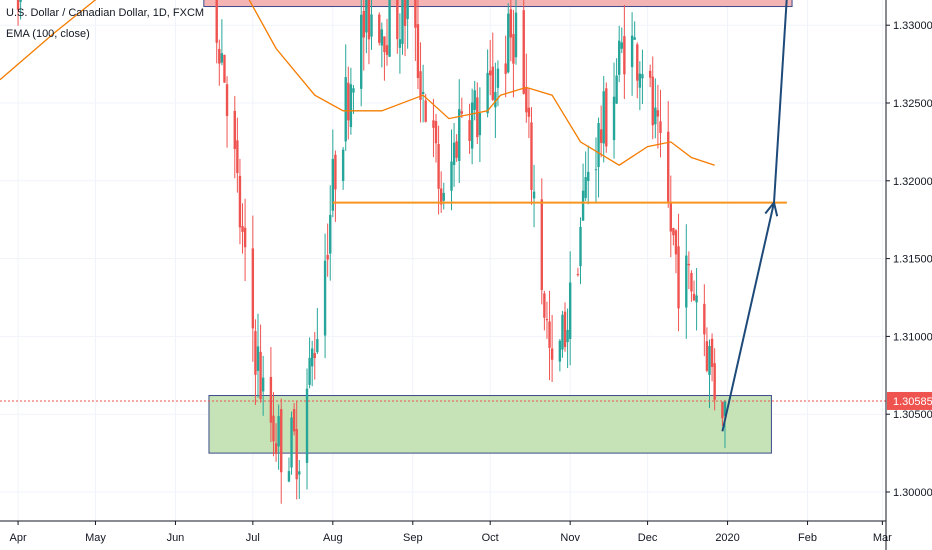 The image size is (932, 550). What do you see at coordinates (253, 538) in the screenshot?
I see `x-tick-label: Jul` at bounding box center [253, 538].